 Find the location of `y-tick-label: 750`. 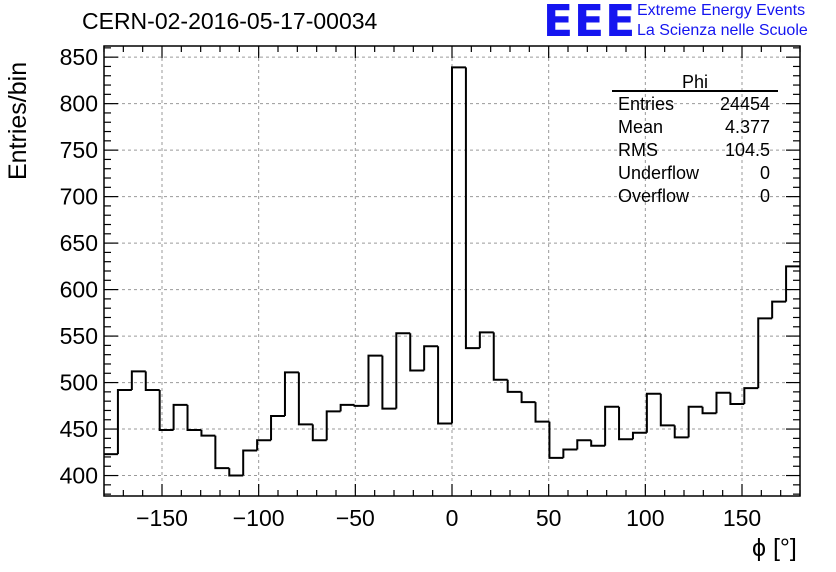

y-tick-label: 750 is located at coordinates (79, 150).